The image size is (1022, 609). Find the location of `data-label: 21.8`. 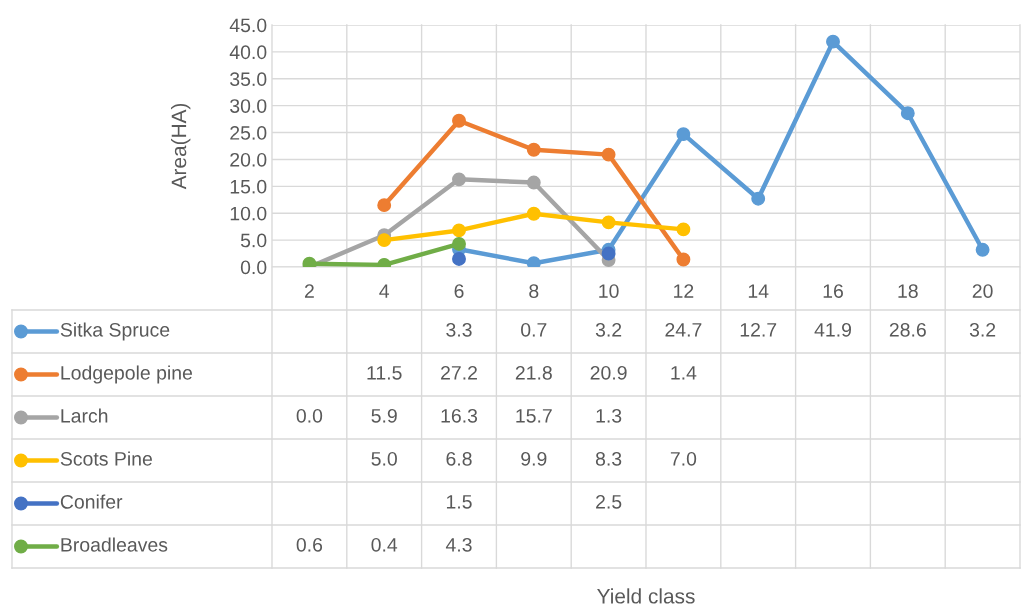

data-label: 21.8 is located at coordinates (533, 372).